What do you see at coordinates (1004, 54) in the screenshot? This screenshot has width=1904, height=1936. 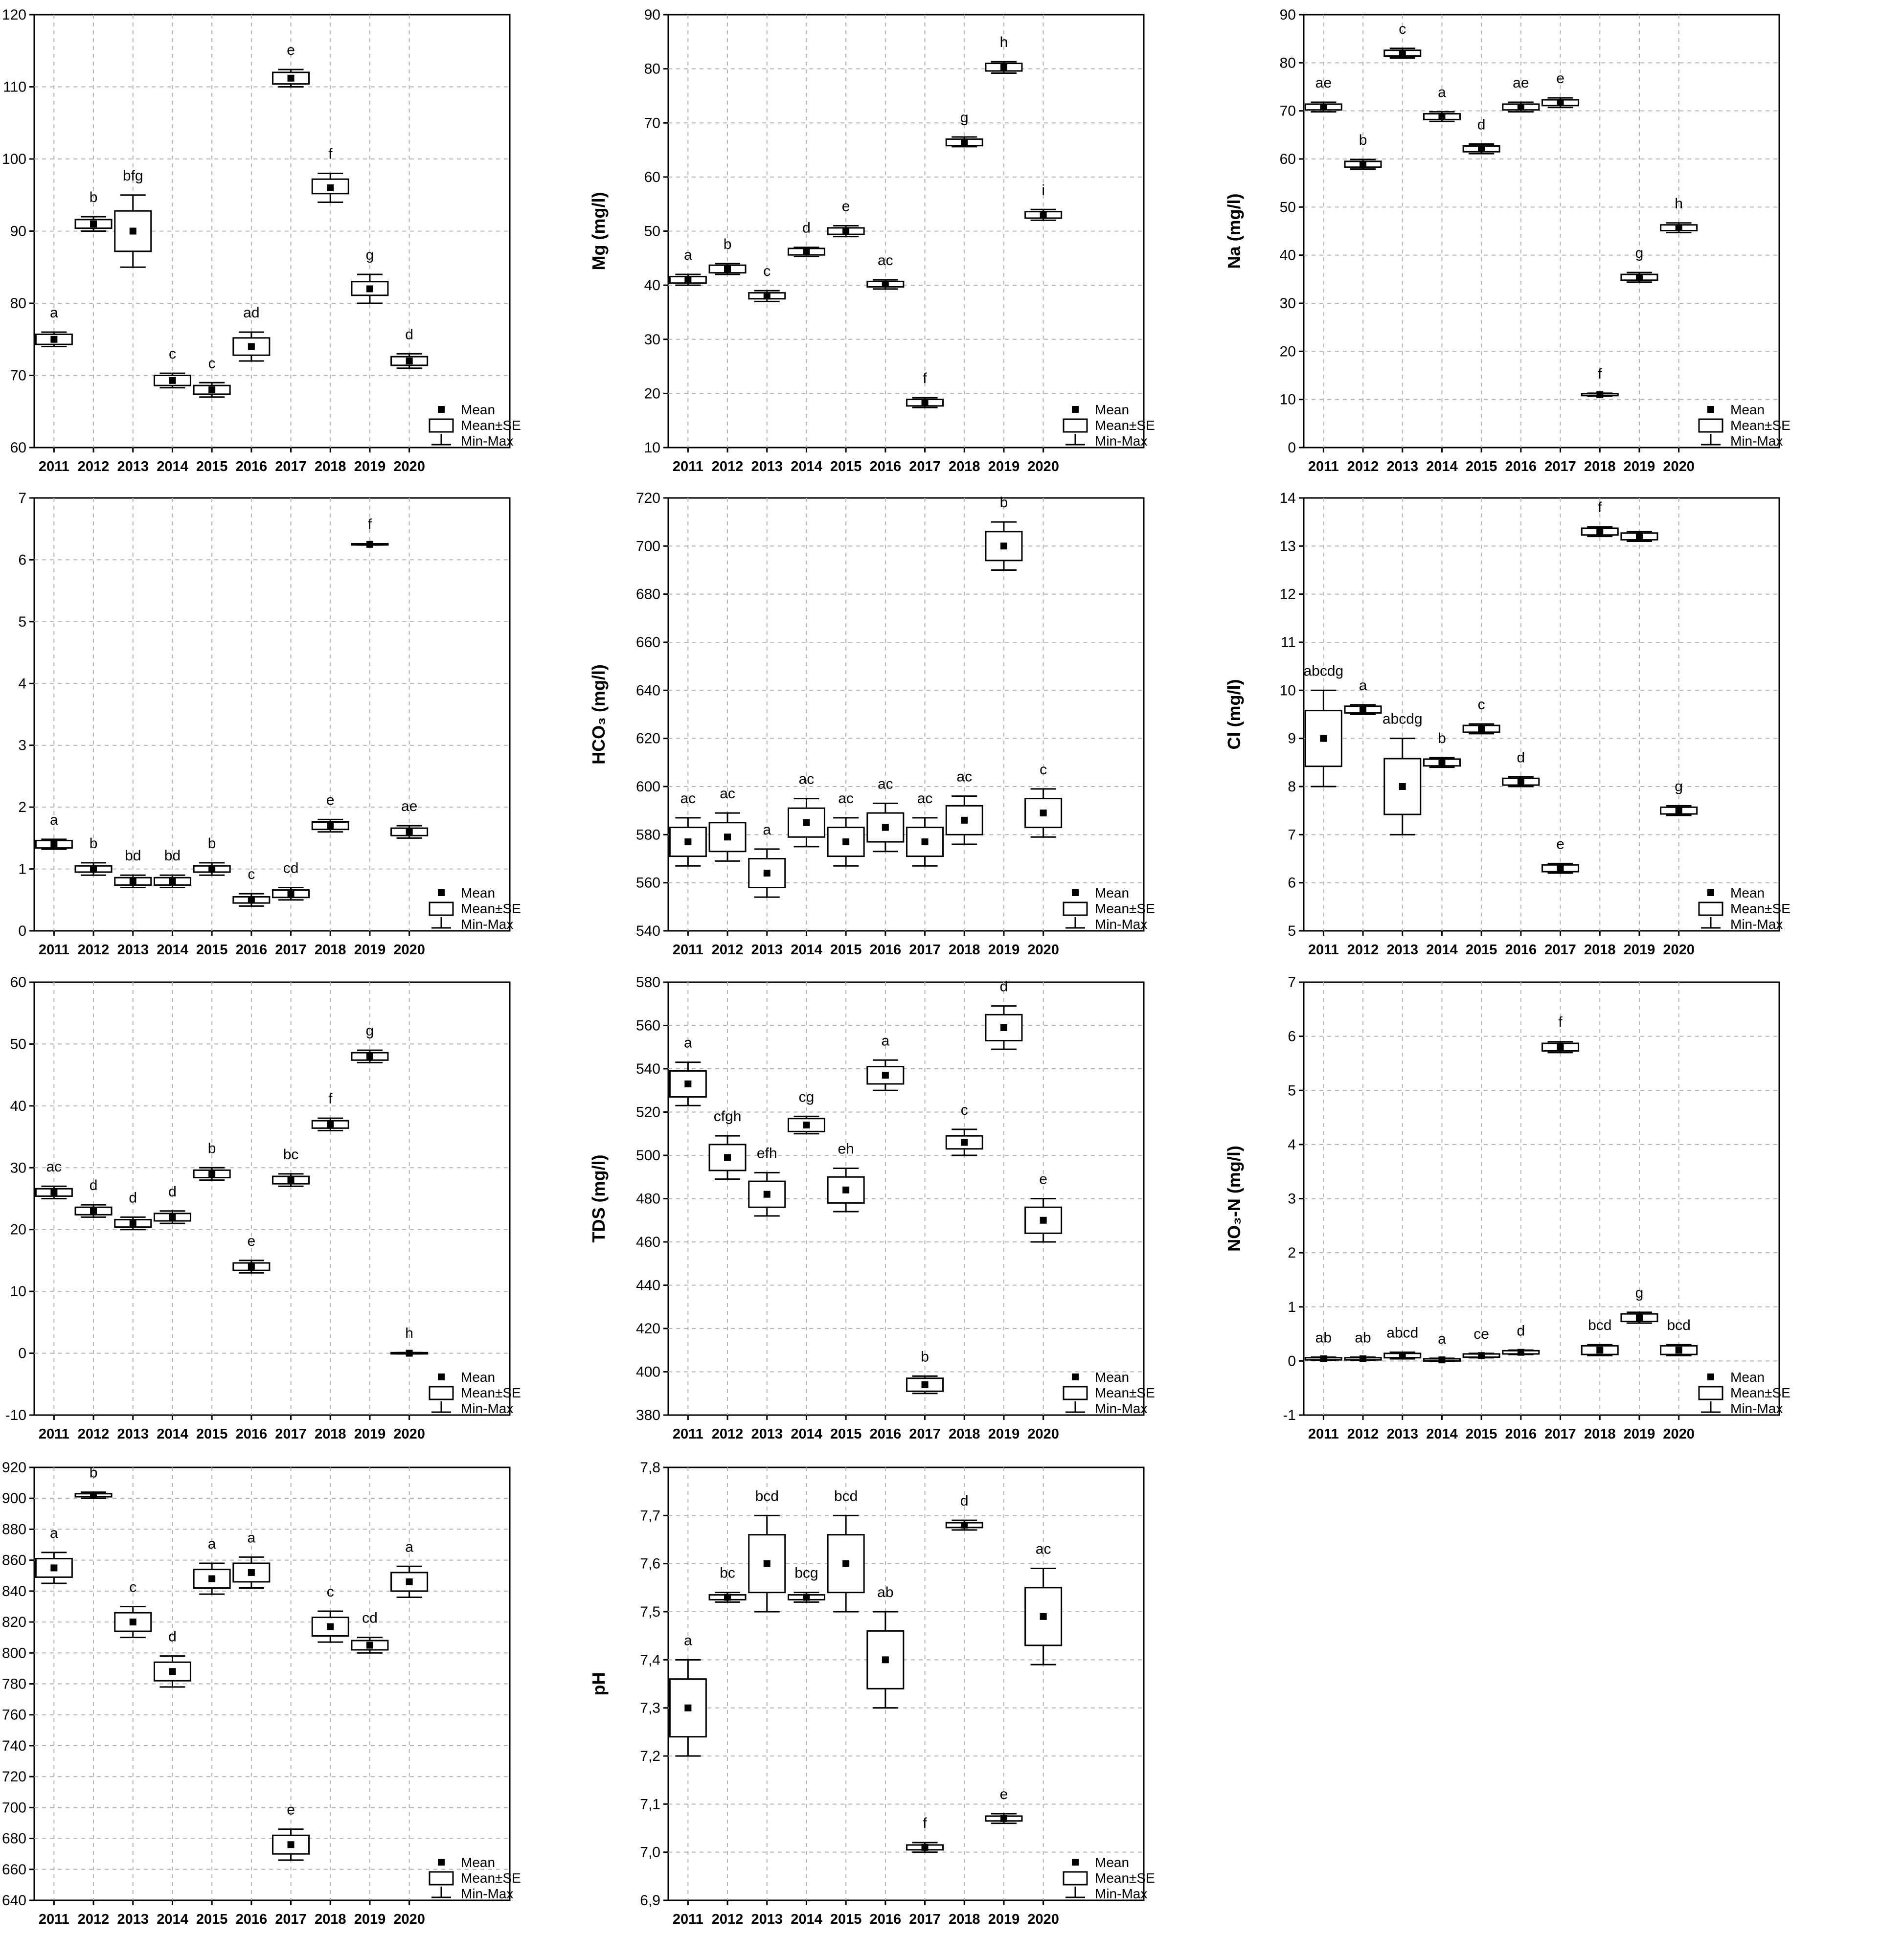 I see `box-2019: h` at bounding box center [1004, 54].